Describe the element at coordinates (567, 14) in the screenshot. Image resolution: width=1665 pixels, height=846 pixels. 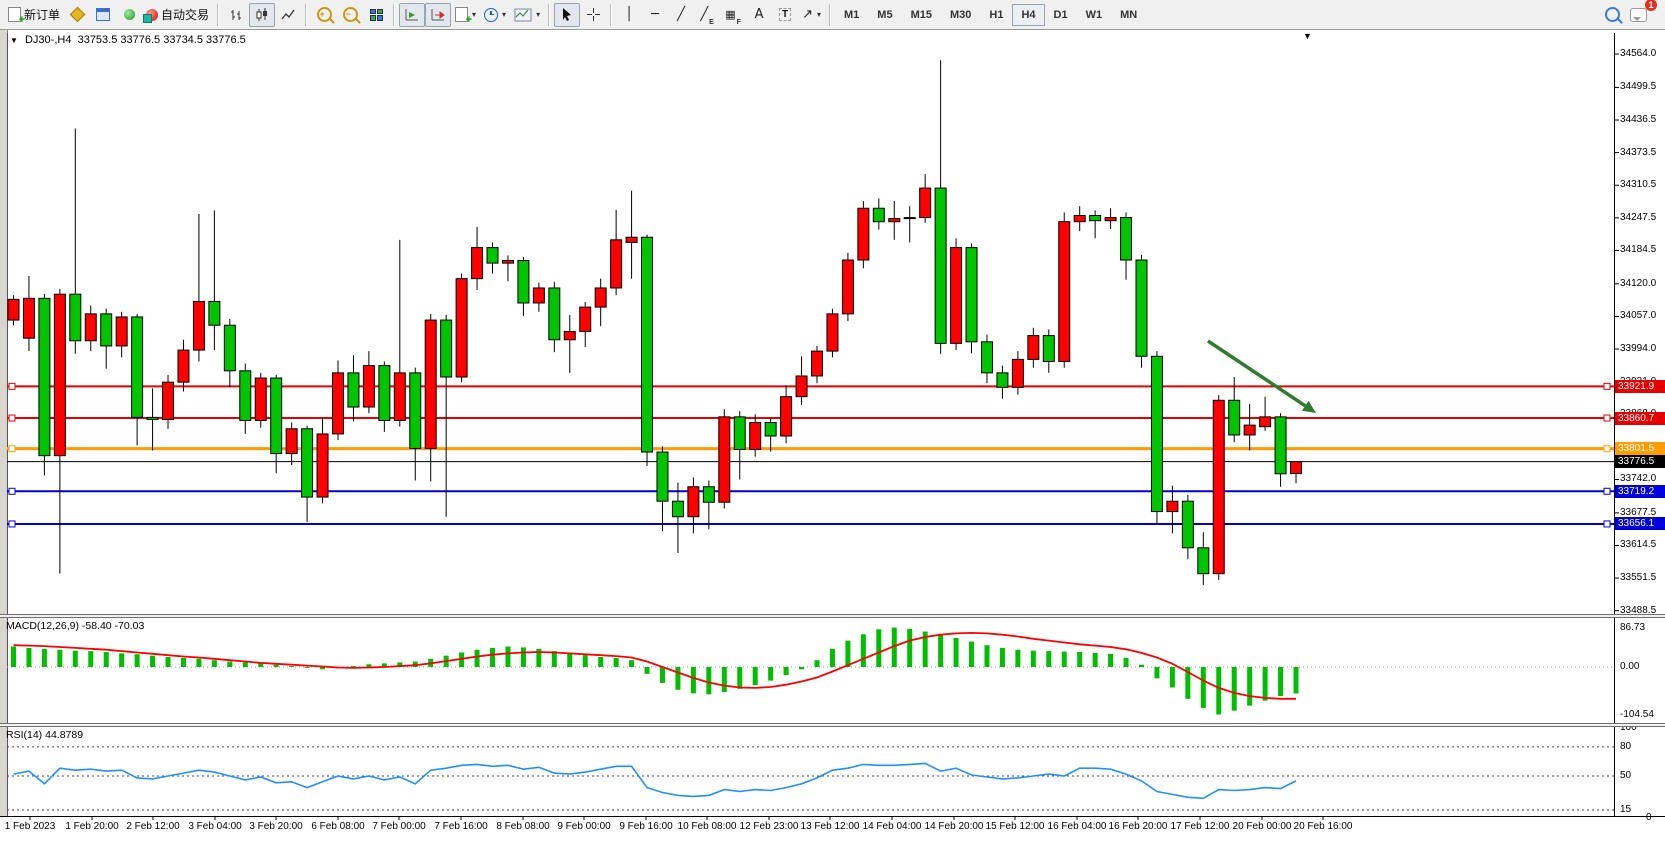
I see `cursor-tool-button` at that location.